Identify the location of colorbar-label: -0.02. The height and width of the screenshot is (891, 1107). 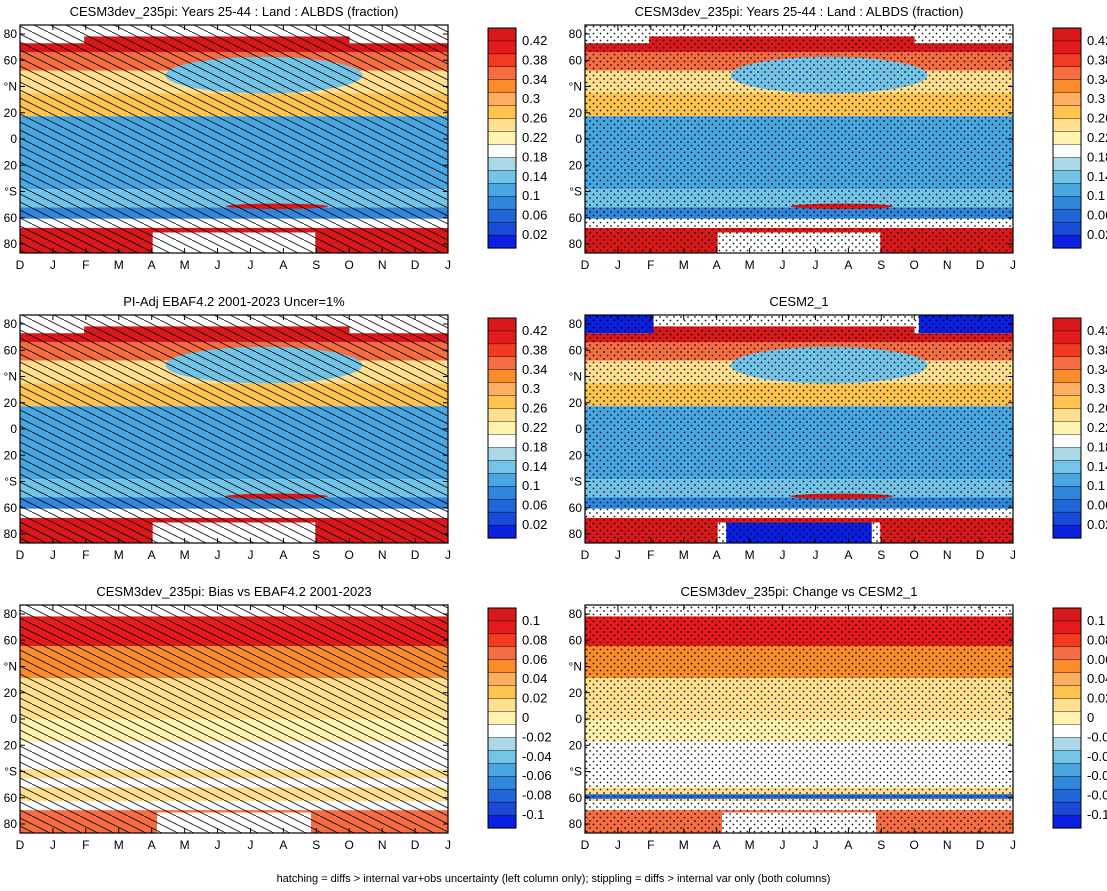
(537, 736).